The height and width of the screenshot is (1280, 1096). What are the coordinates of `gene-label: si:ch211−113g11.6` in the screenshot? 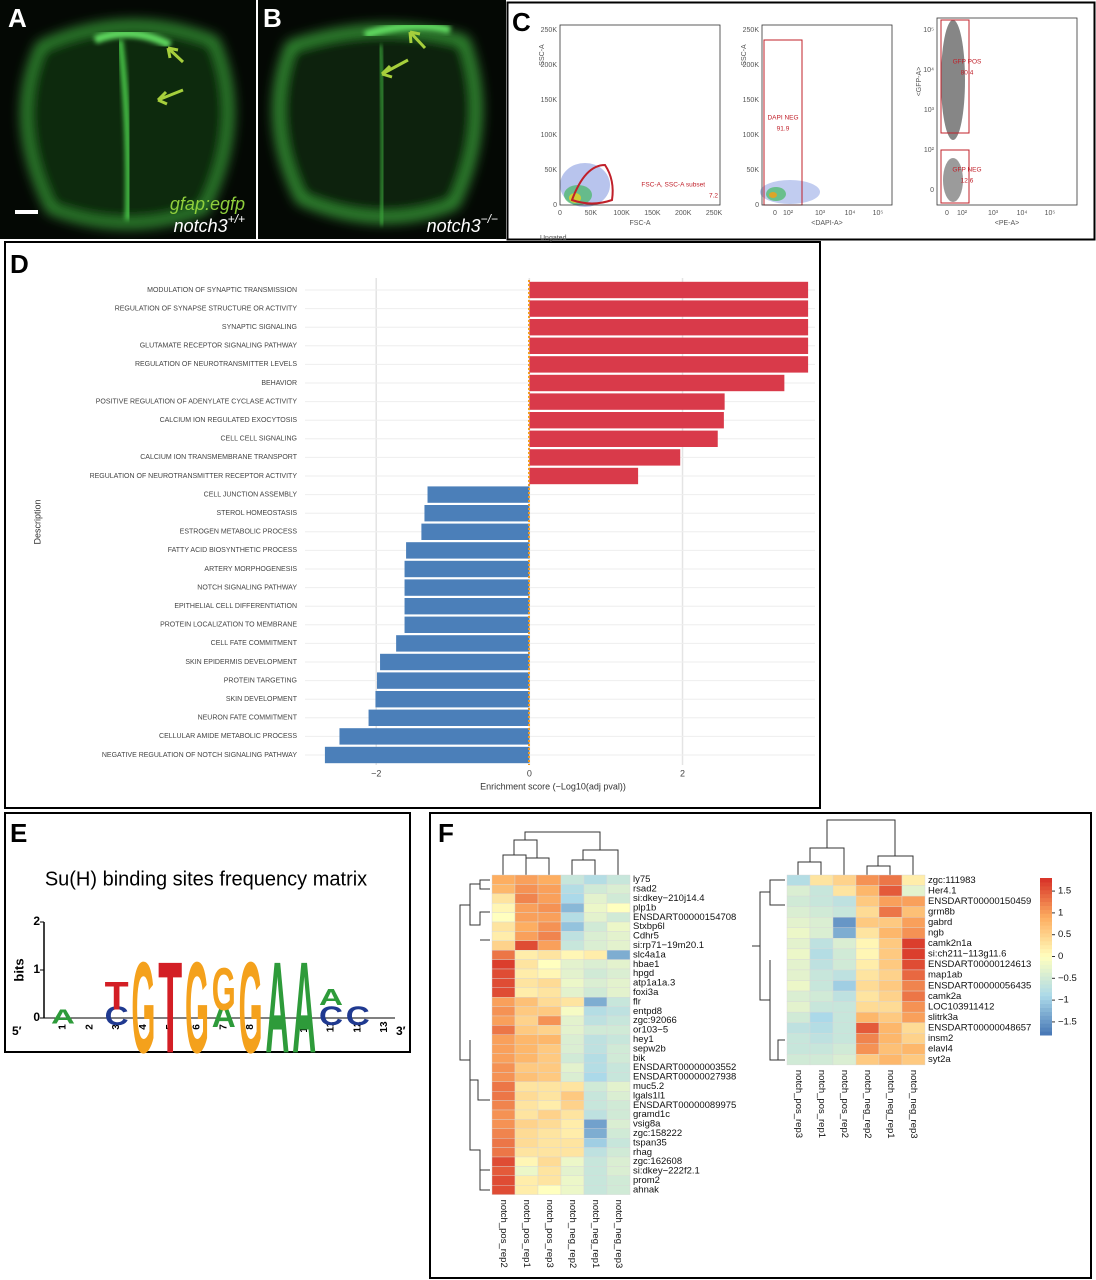 It's located at (967, 954).